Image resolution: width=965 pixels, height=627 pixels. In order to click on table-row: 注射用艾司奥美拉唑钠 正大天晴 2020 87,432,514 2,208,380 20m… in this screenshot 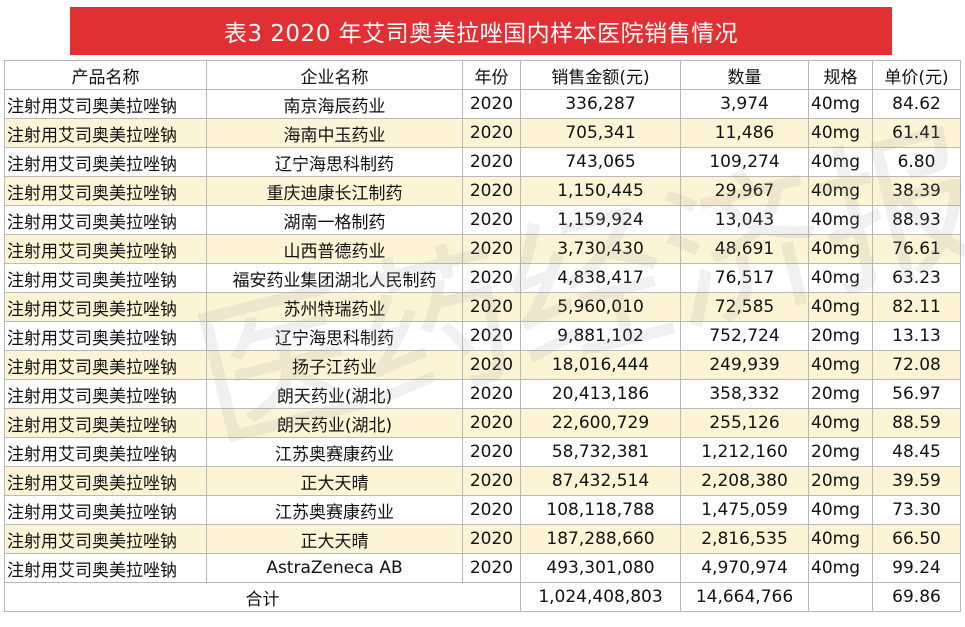, I will do `click(482, 481)`.